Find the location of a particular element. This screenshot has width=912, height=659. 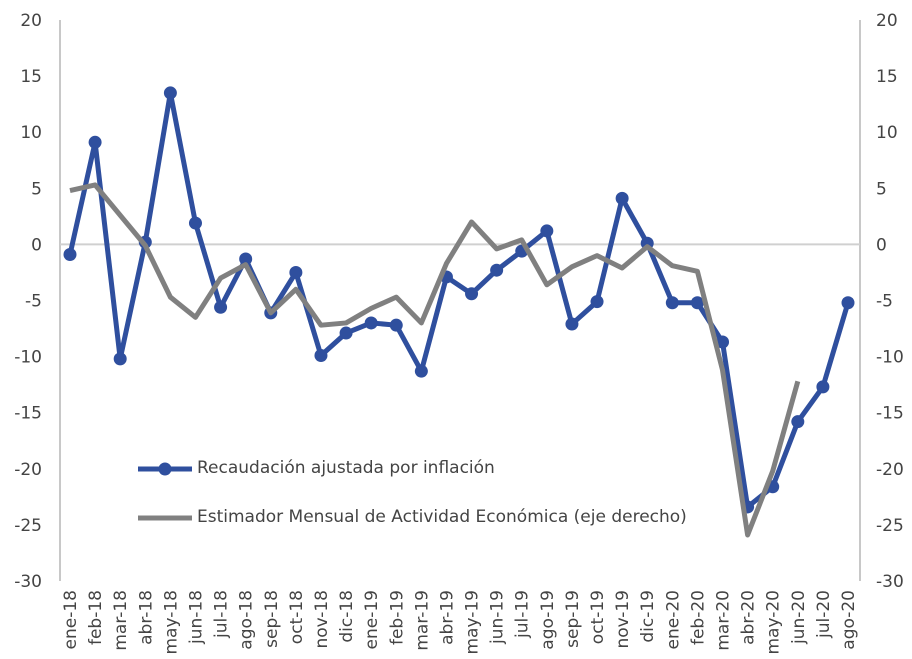

x-tick-label: ago-18 is located at coordinates (247, 620).